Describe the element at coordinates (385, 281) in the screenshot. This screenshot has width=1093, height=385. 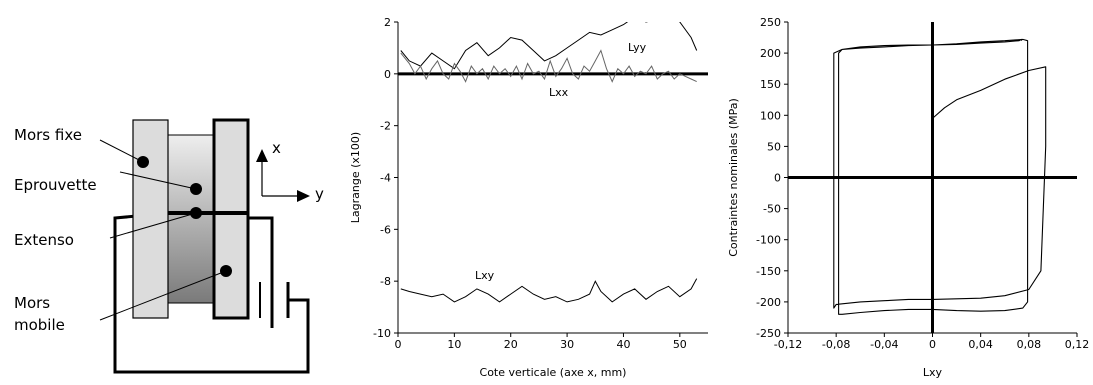
I see `y-tick-label-1: -8` at that location.